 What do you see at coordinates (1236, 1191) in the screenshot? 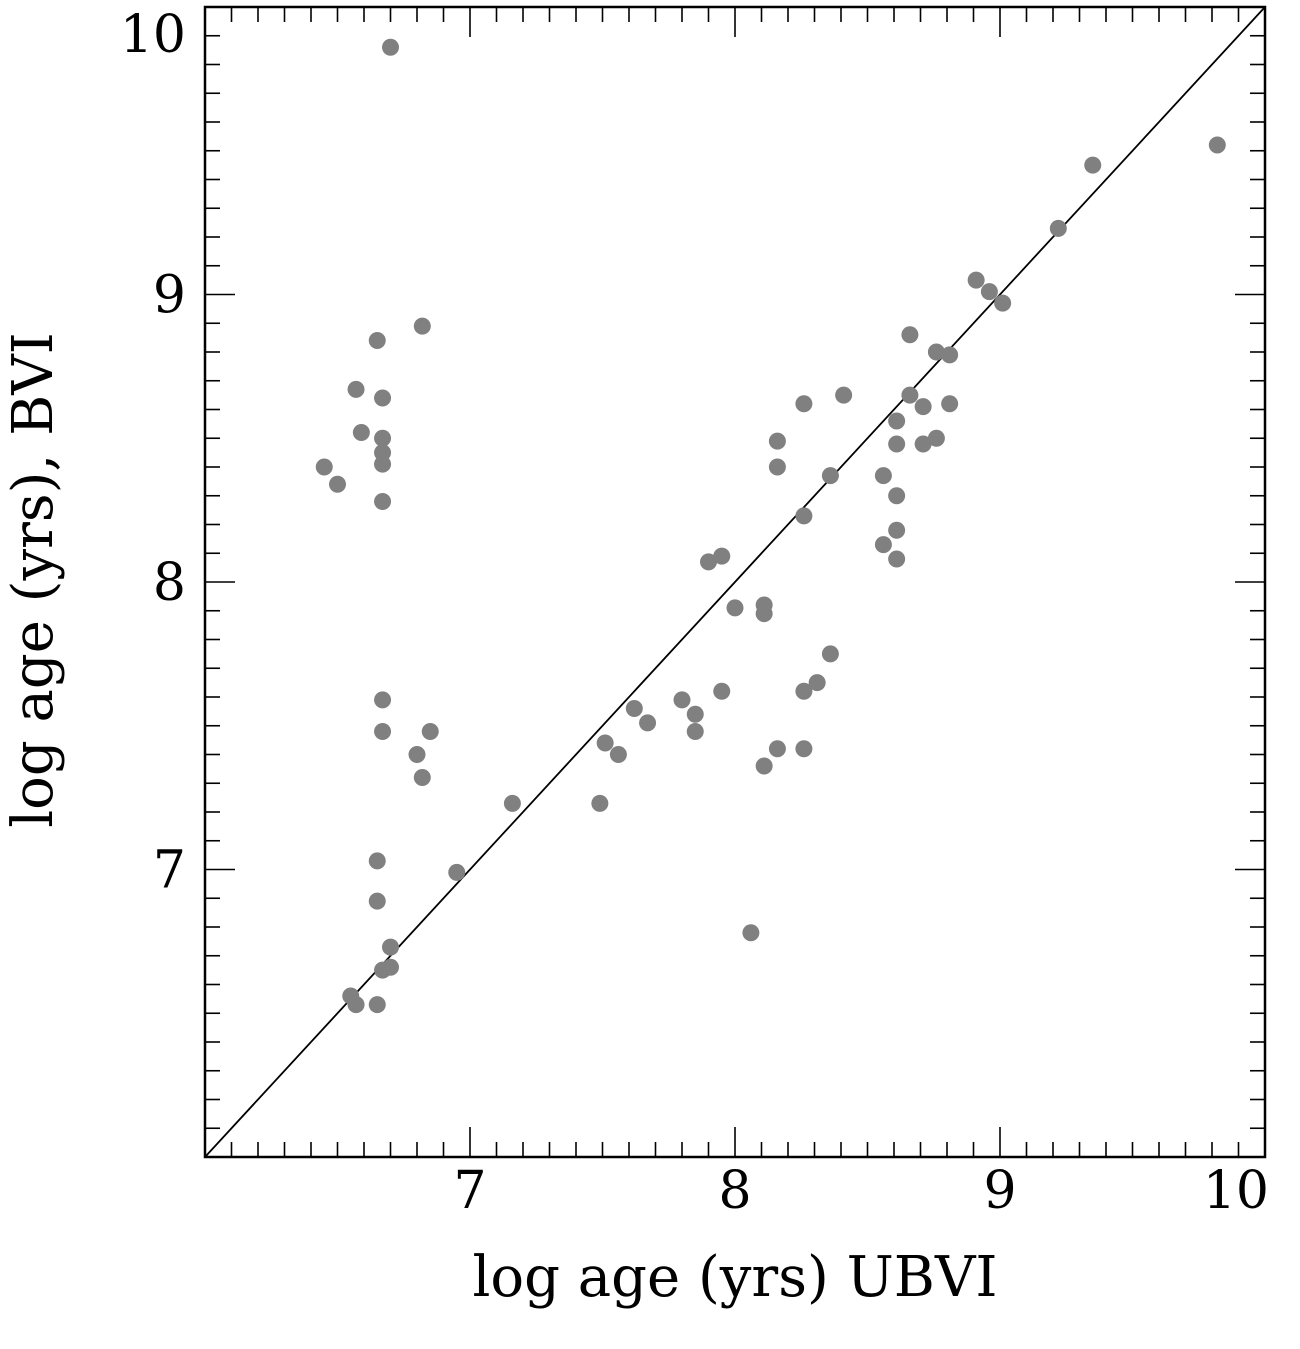
I see `x-tick-label: 10` at bounding box center [1236, 1191].